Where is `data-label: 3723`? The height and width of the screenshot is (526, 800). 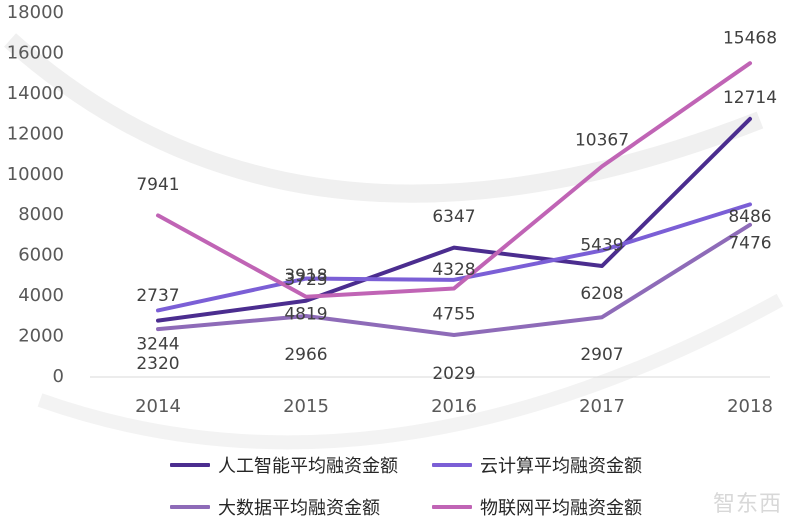 data-label: 3723 is located at coordinates (305, 280).